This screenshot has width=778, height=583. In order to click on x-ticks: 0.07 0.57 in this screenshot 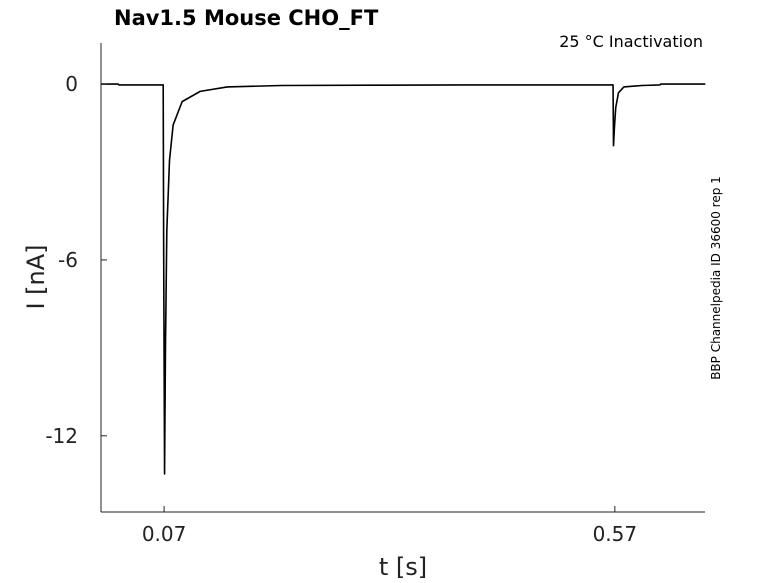, I will do `click(389, 526)`.